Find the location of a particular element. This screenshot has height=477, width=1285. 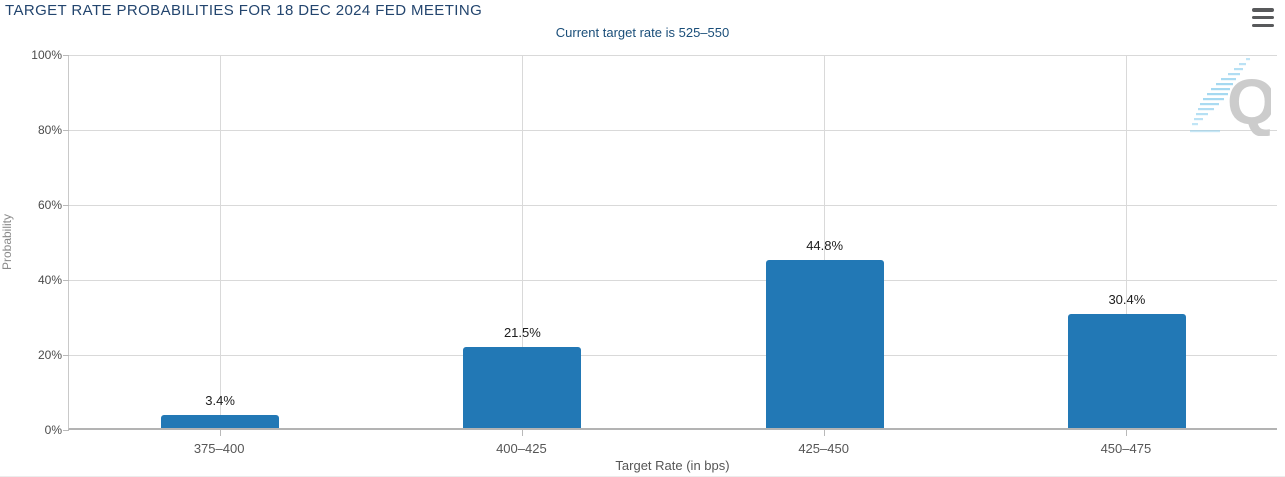

y-axis-labels: 0% 20% 40% 60% 80% 100% is located at coordinates (31, 242).